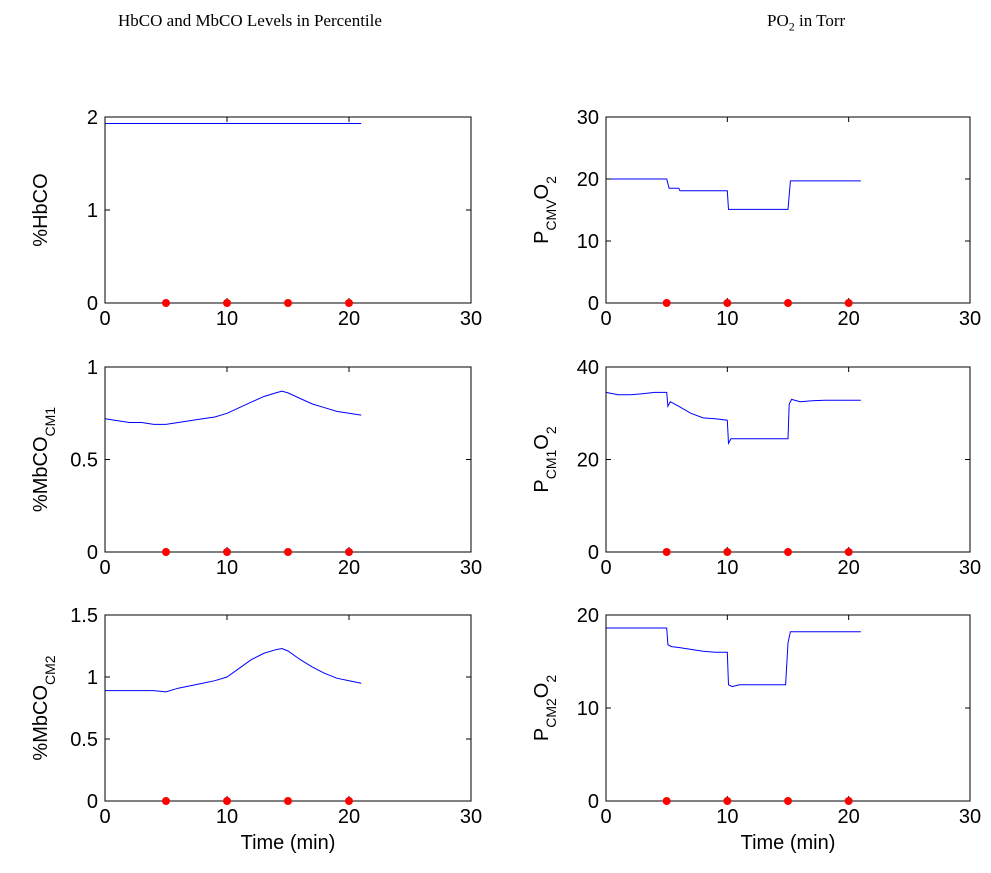 This screenshot has height=873, width=991. What do you see at coordinates (788, 459) in the screenshot?
I see `axes-box-pcm1` at bounding box center [788, 459].